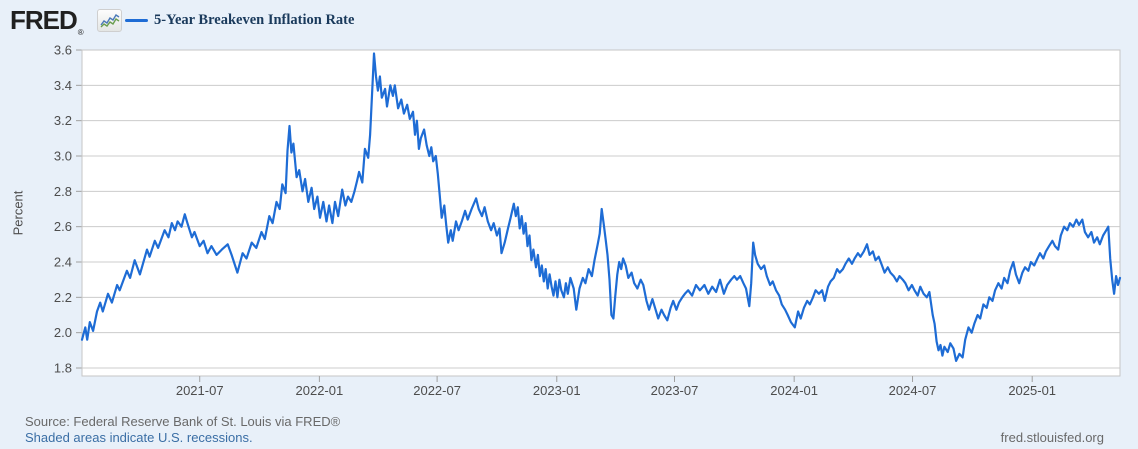 This screenshot has height=449, width=1138. Describe the element at coordinates (18, 213) in the screenshot. I see `y-axis-title: Percent` at that location.